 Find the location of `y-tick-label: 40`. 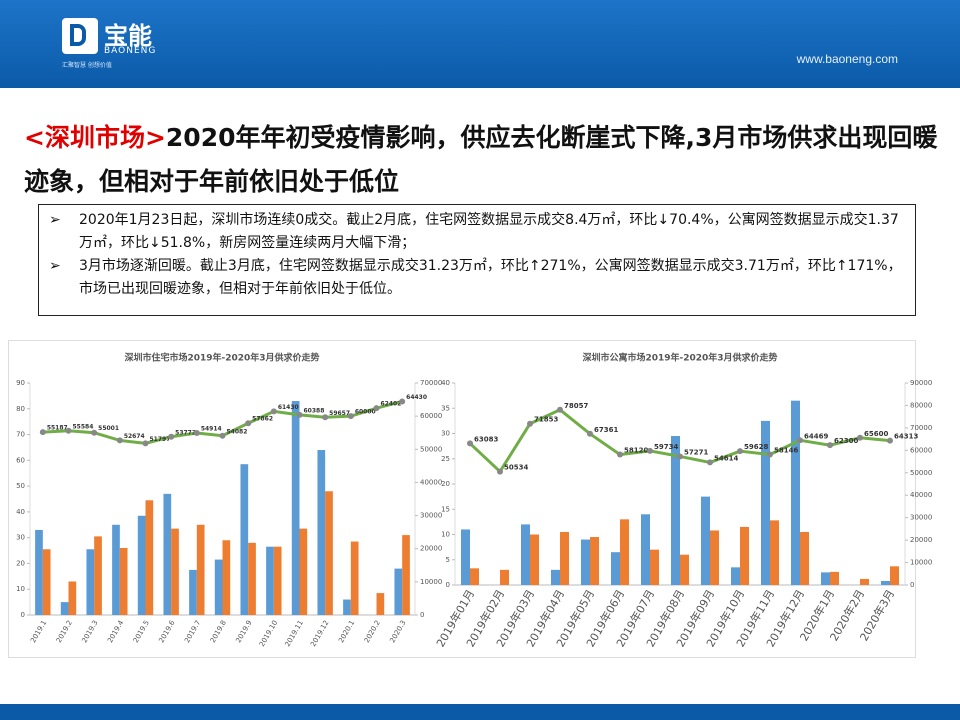

y-tick-label: 40 is located at coordinates (445, 383).